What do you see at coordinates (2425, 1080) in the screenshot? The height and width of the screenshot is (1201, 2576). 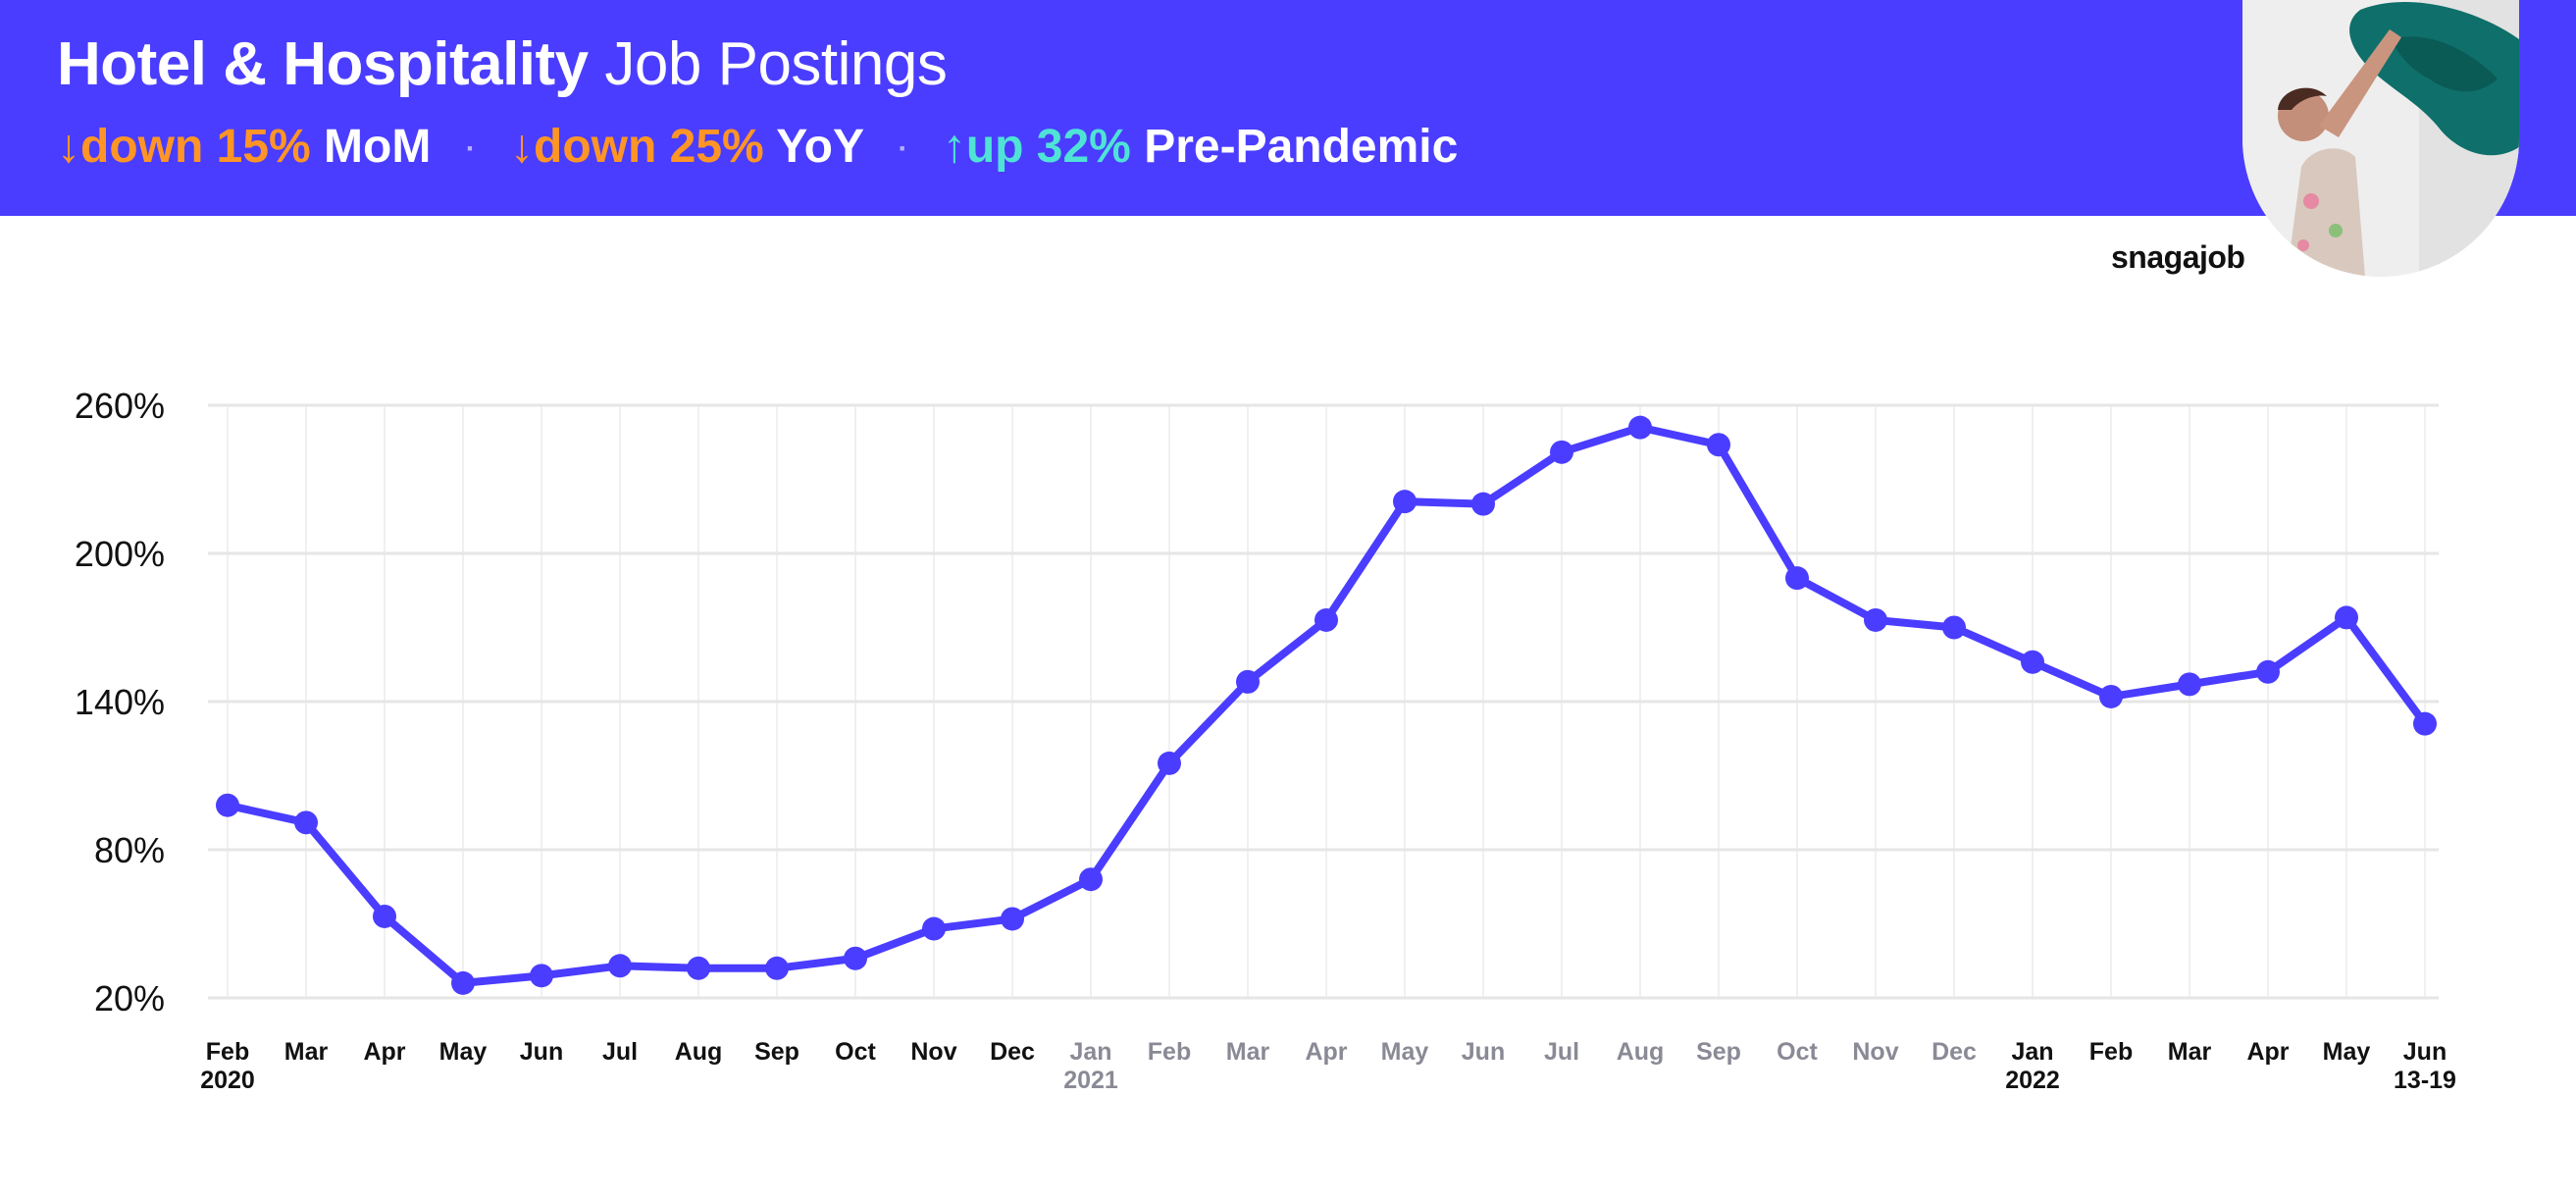 I see `x-tick-sublabel: 13-19` at bounding box center [2425, 1080].